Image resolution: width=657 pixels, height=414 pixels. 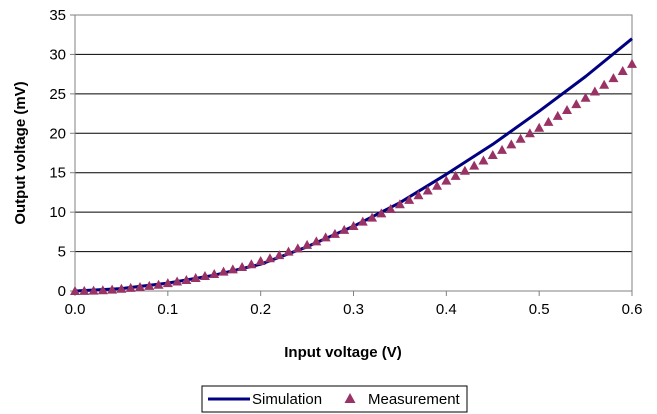 What do you see at coordinates (75, 309) in the screenshot?
I see `x-tick-label-0: 0.0` at bounding box center [75, 309].